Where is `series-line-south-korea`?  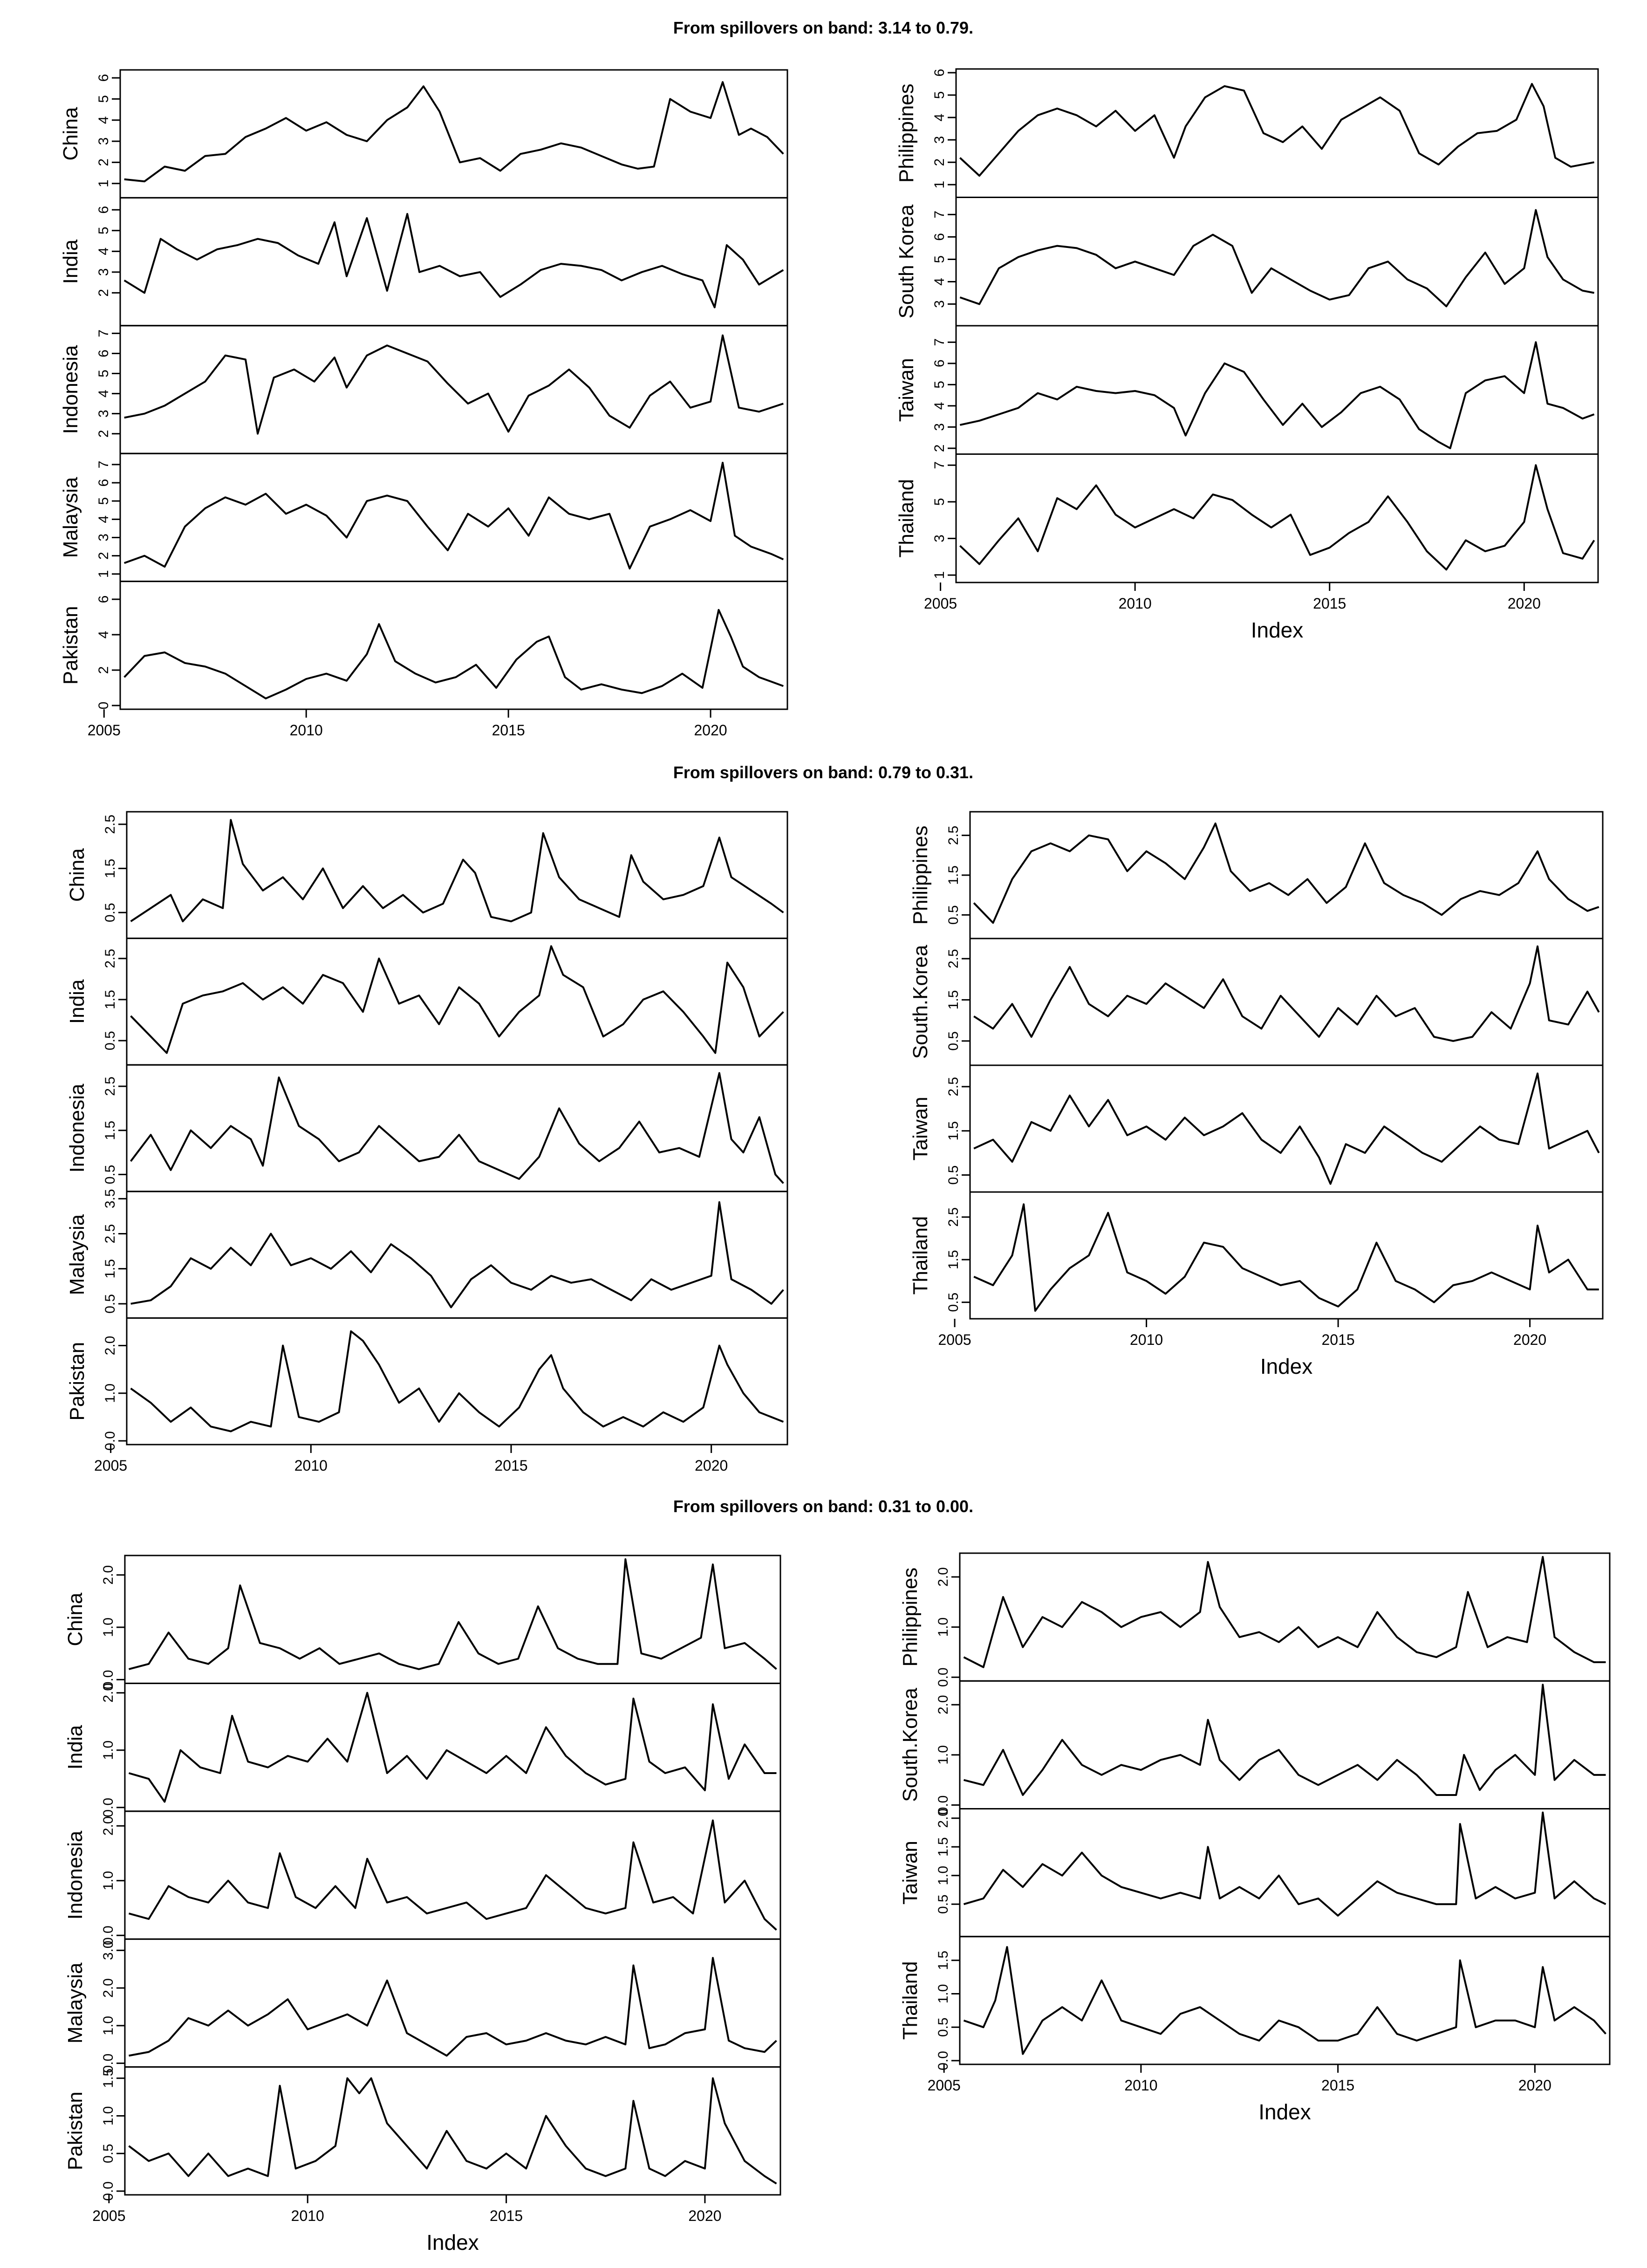
series-line-south-korea is located at coordinates (1286, 994).